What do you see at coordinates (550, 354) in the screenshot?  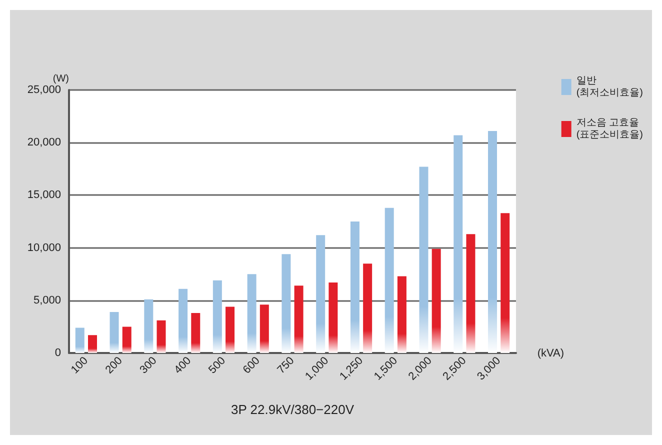 I see `text: (kVA)` at bounding box center [550, 354].